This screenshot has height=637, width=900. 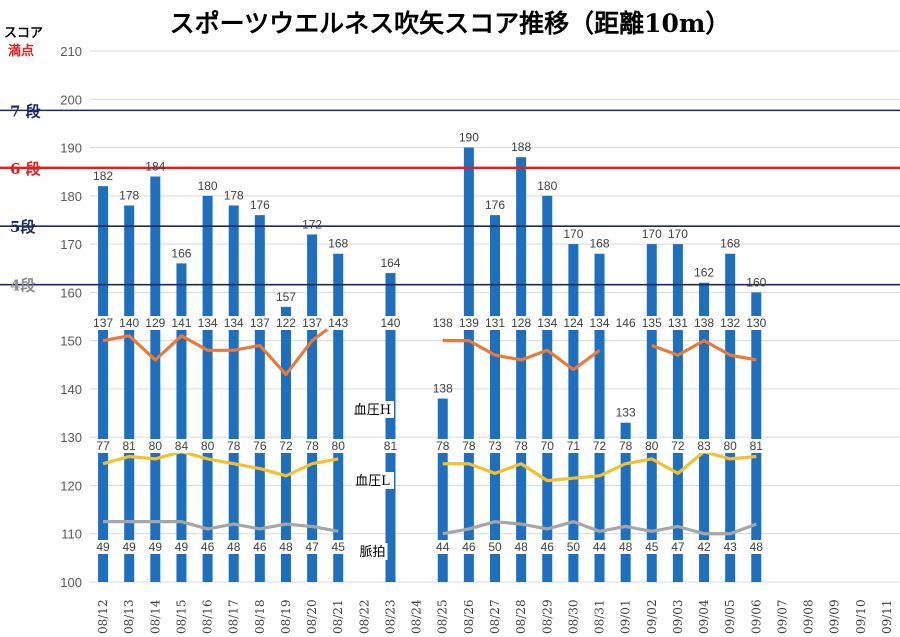 I want to click on x-tick-label: 09/09, so click(x=835, y=616).